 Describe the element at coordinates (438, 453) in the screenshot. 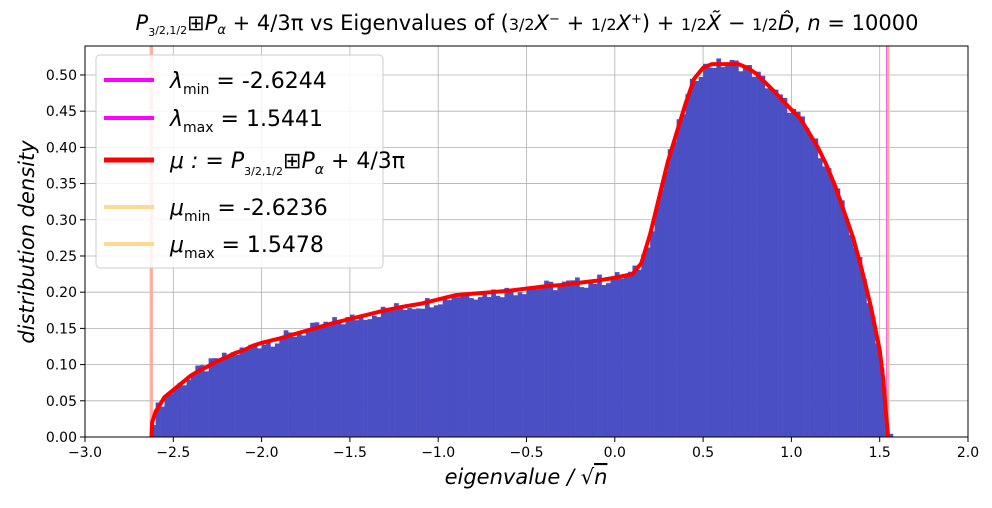

I see `x-tick-label: −1.0` at that location.